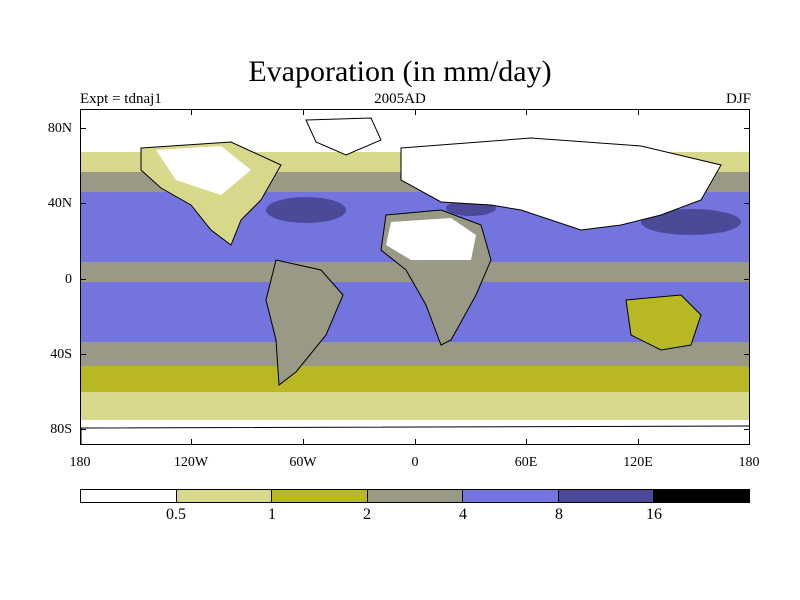 This screenshot has height=600, width=800. What do you see at coordinates (463, 514) in the screenshot?
I see `legend-break-label: 4` at bounding box center [463, 514].